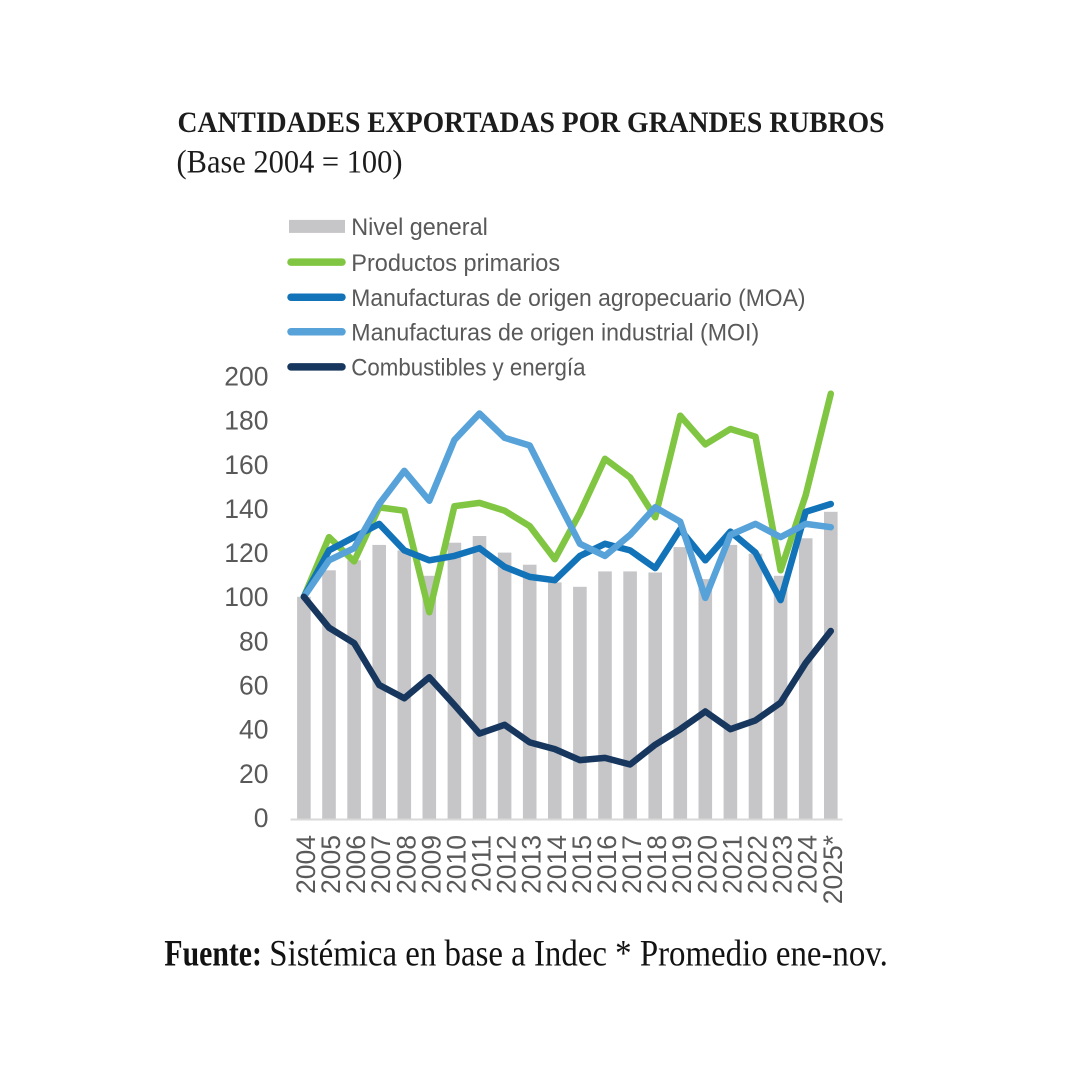 The height and width of the screenshot is (1085, 1080). Describe the element at coordinates (468, 368) in the screenshot. I see `svg-text: Combustibles y energía` at that location.